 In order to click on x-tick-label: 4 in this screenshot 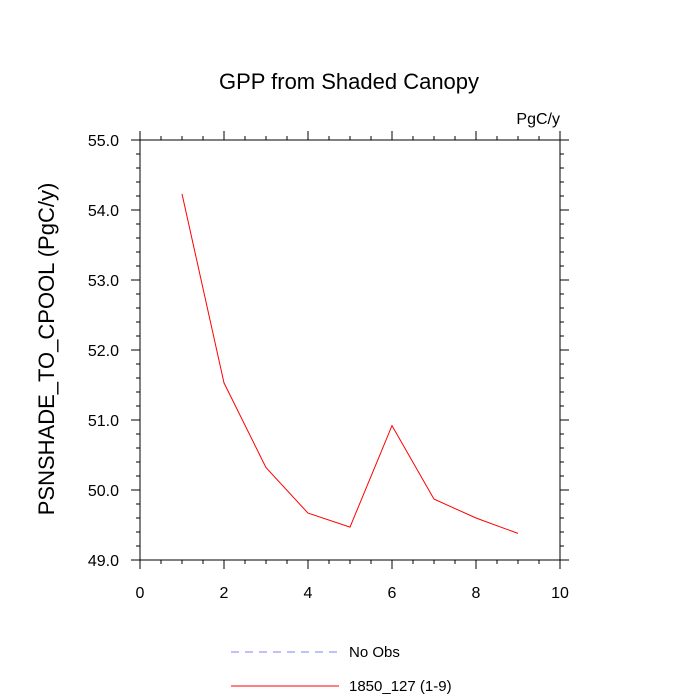, I will do `click(308, 593)`.